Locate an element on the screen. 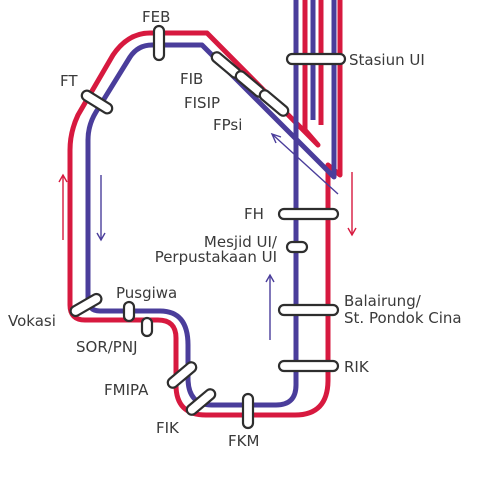  station-marker-sor-pnj is located at coordinates (147, 327).